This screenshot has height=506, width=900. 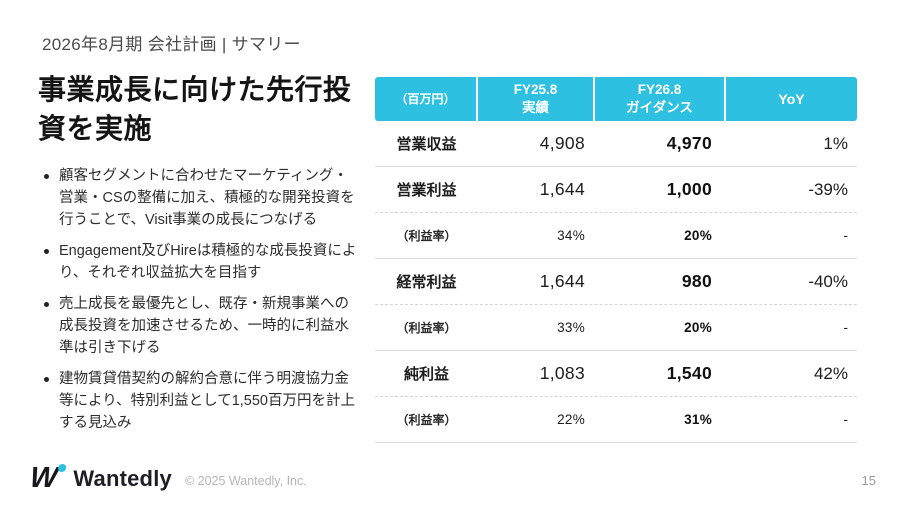 I want to click on table-subrow: （利益率） 22% 31% -, so click(x=616, y=420).